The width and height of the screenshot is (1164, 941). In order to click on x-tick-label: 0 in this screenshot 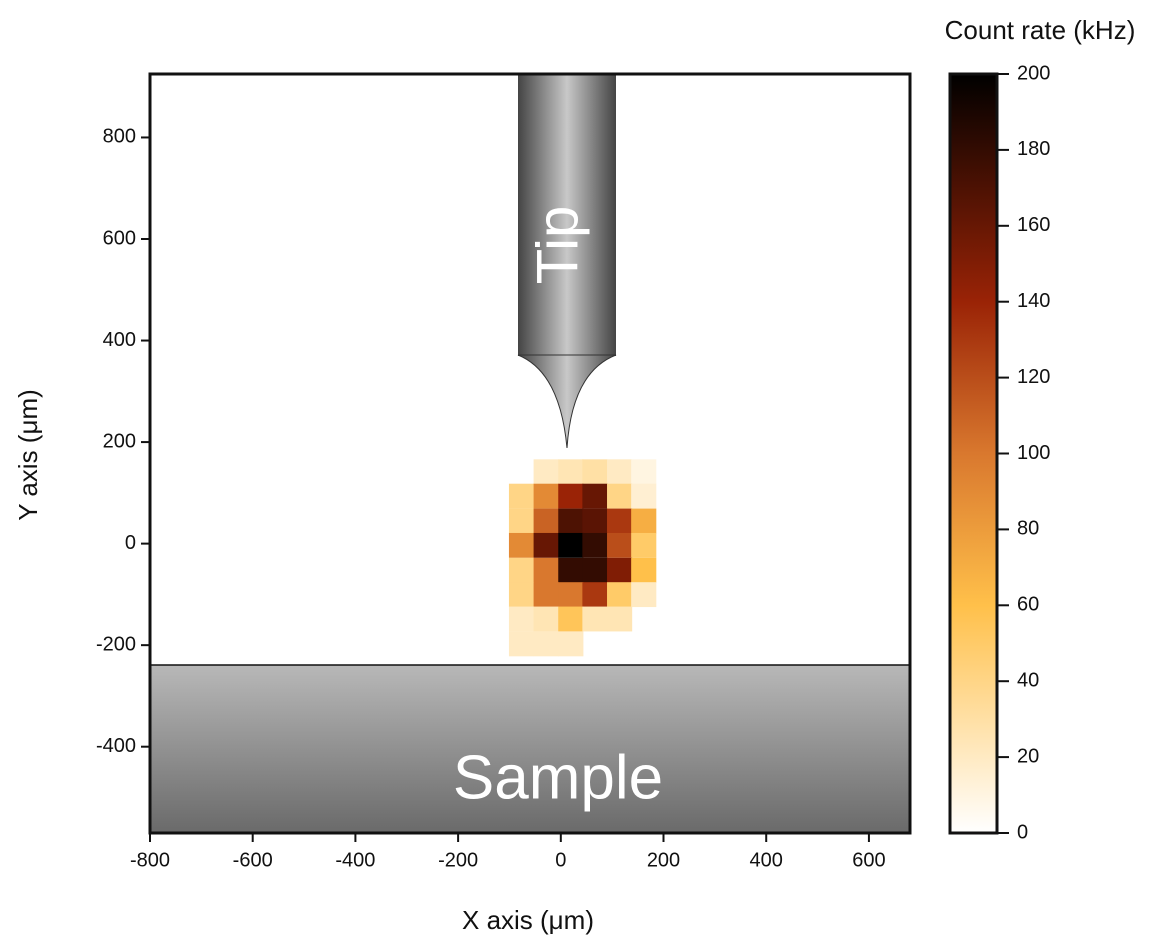, I will do `click(560, 860)`.